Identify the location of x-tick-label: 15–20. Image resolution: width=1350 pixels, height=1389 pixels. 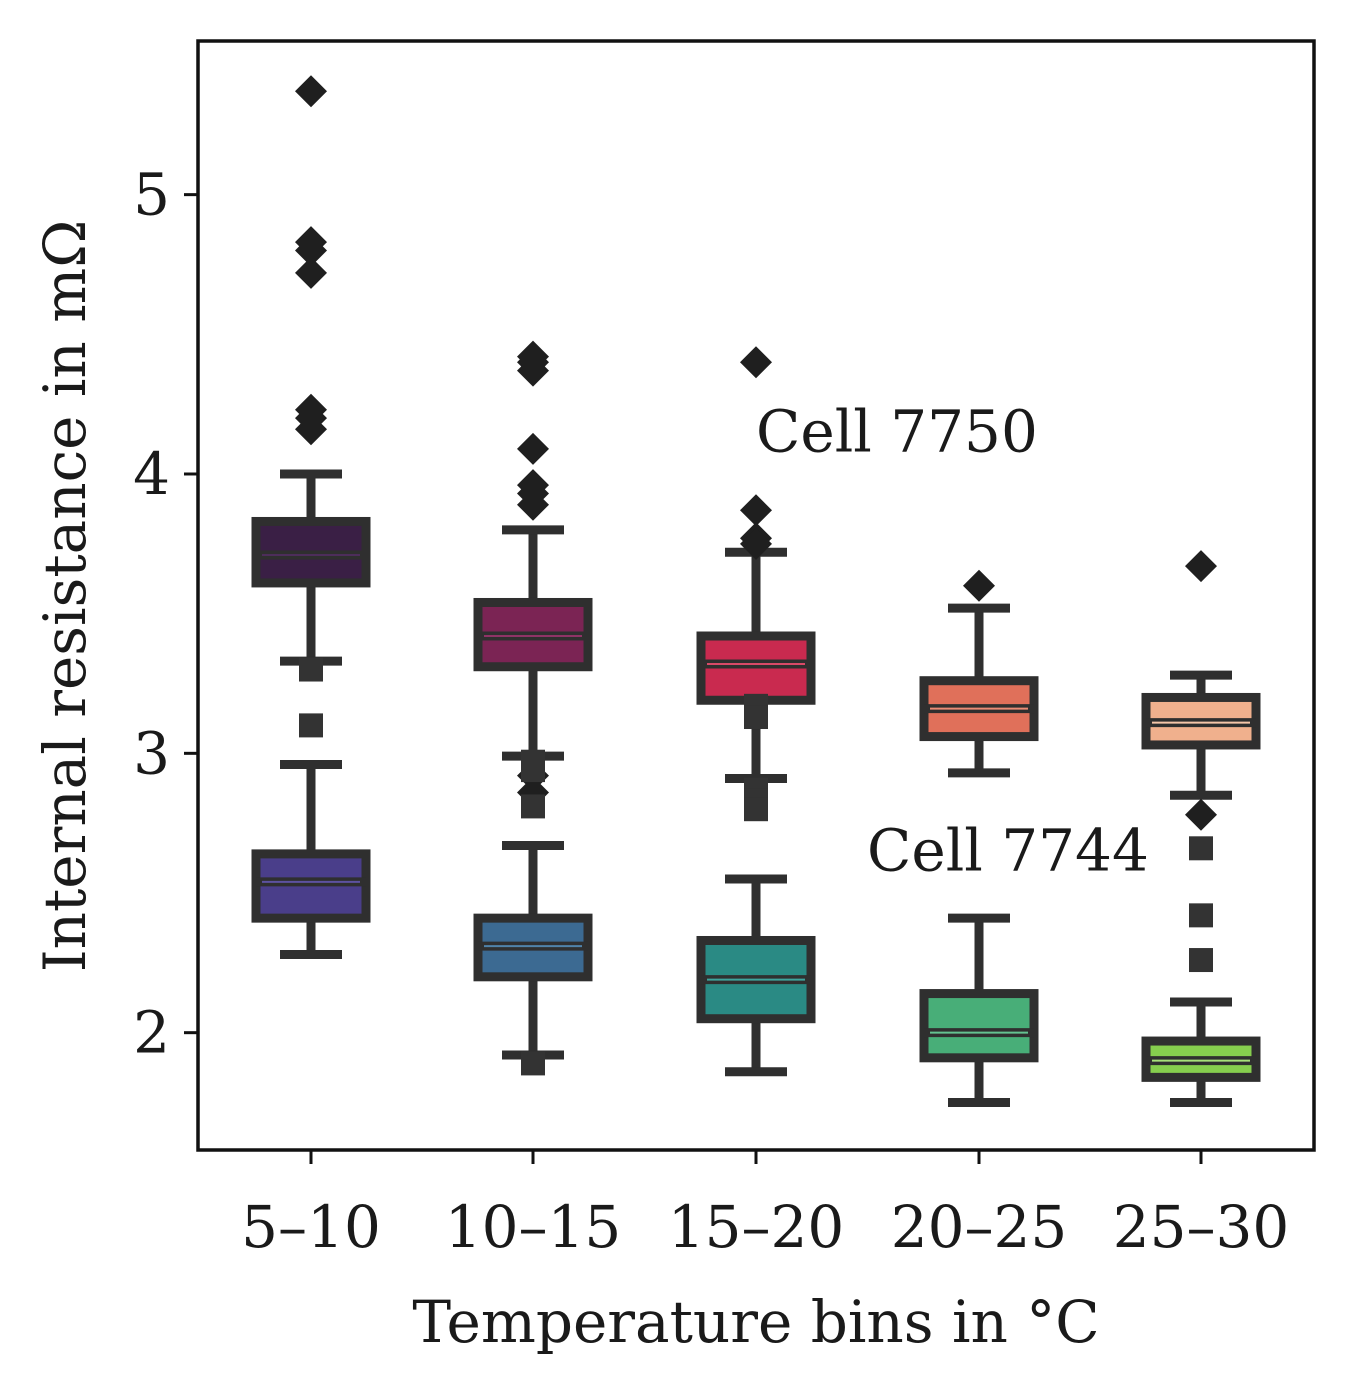
(756, 1227).